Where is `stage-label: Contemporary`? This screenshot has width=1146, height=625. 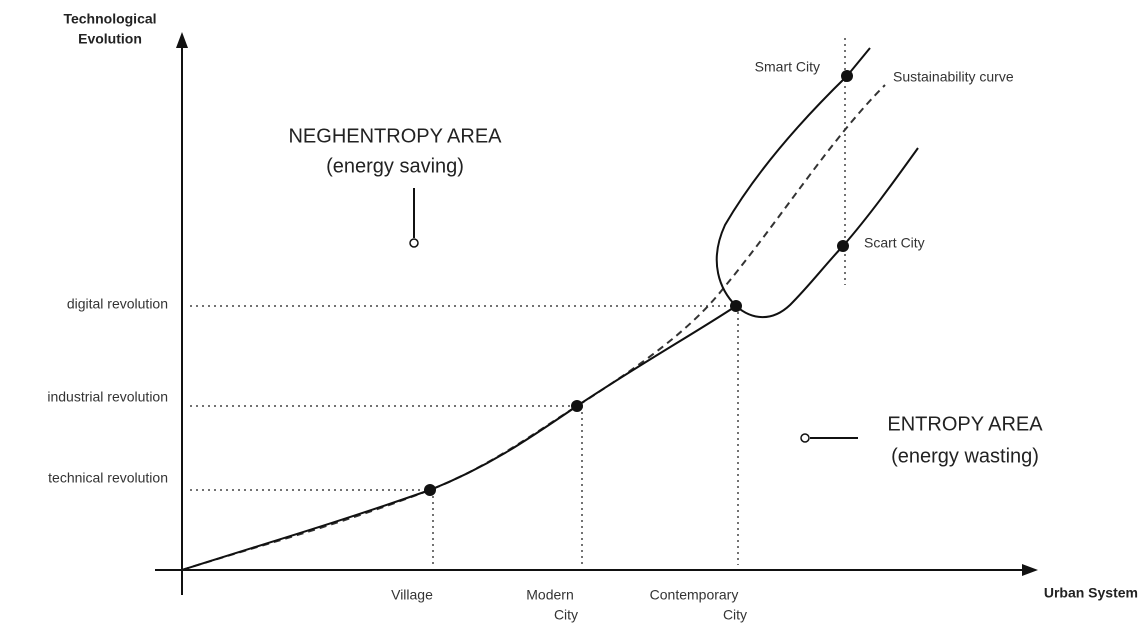
stage-label: Contemporary is located at coordinates (694, 595).